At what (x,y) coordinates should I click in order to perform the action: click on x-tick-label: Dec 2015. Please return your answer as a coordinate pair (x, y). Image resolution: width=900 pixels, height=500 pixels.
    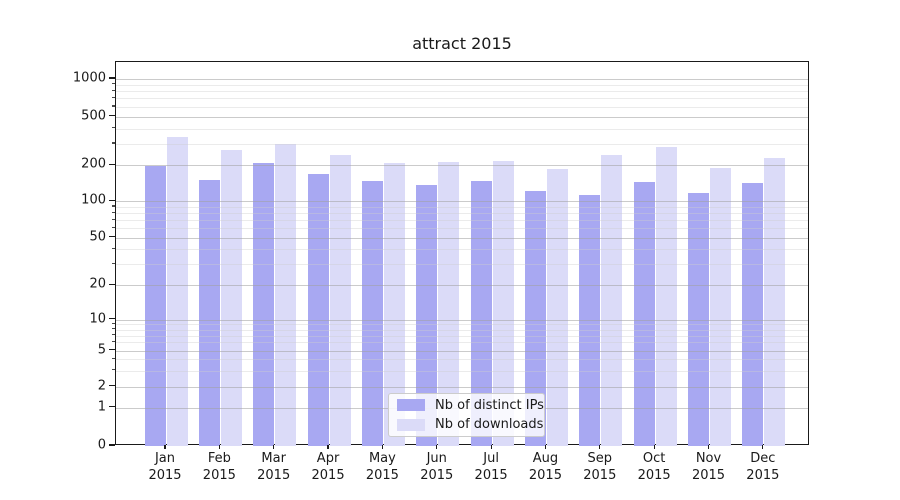
    Looking at the image, I should click on (763, 467).